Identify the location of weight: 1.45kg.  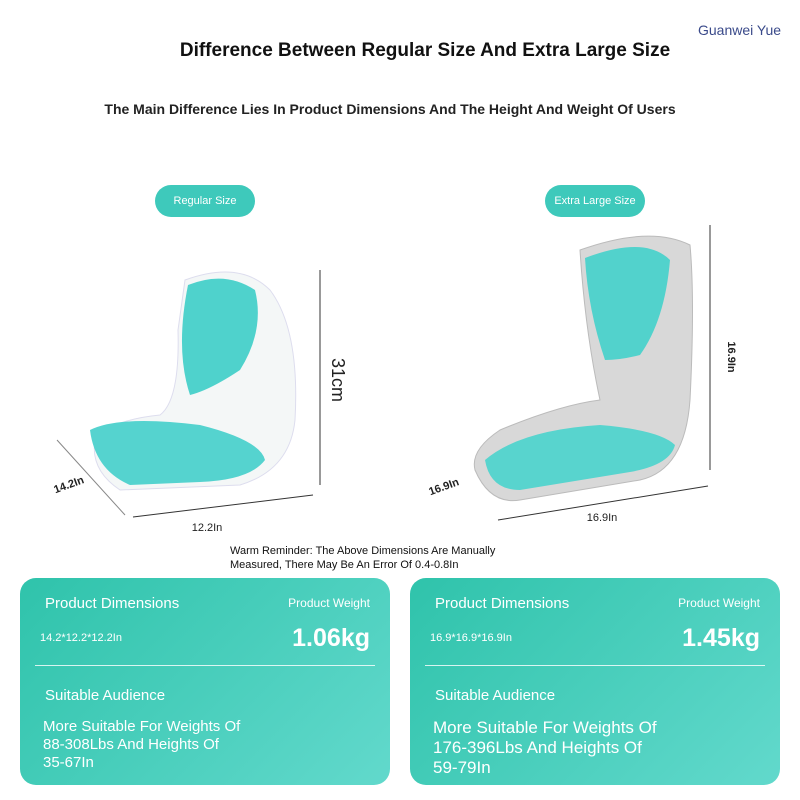
(721, 638).